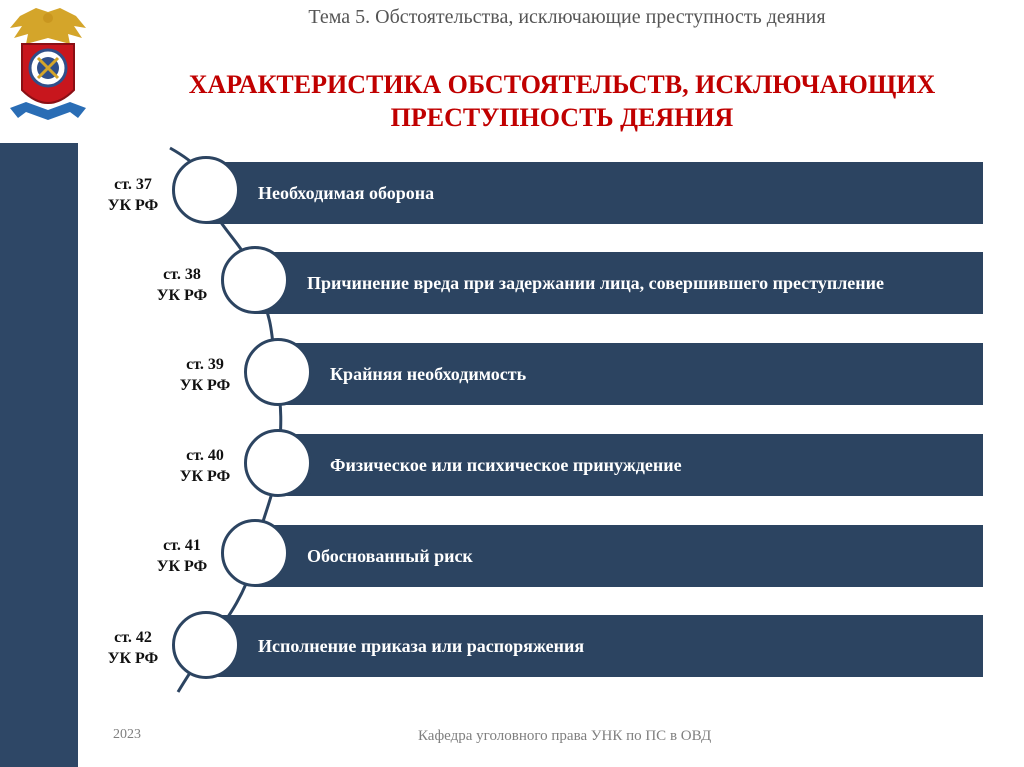 This screenshot has height=767, width=1024. What do you see at coordinates (182, 274) in the screenshot?
I see `article-number: ст. 38` at bounding box center [182, 274].